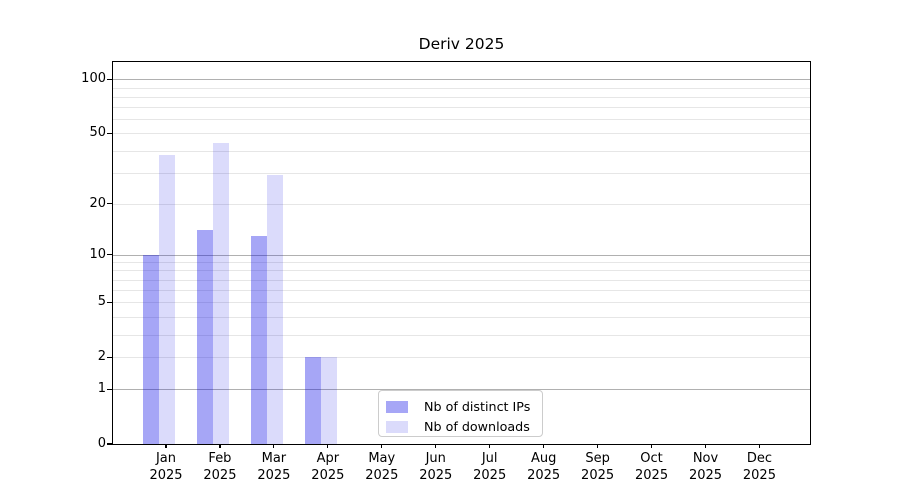 The image size is (900, 500). What do you see at coordinates (477, 406) in the screenshot?
I see `legend-label-distinct-ips: Nb of distinct IPs` at bounding box center [477, 406].